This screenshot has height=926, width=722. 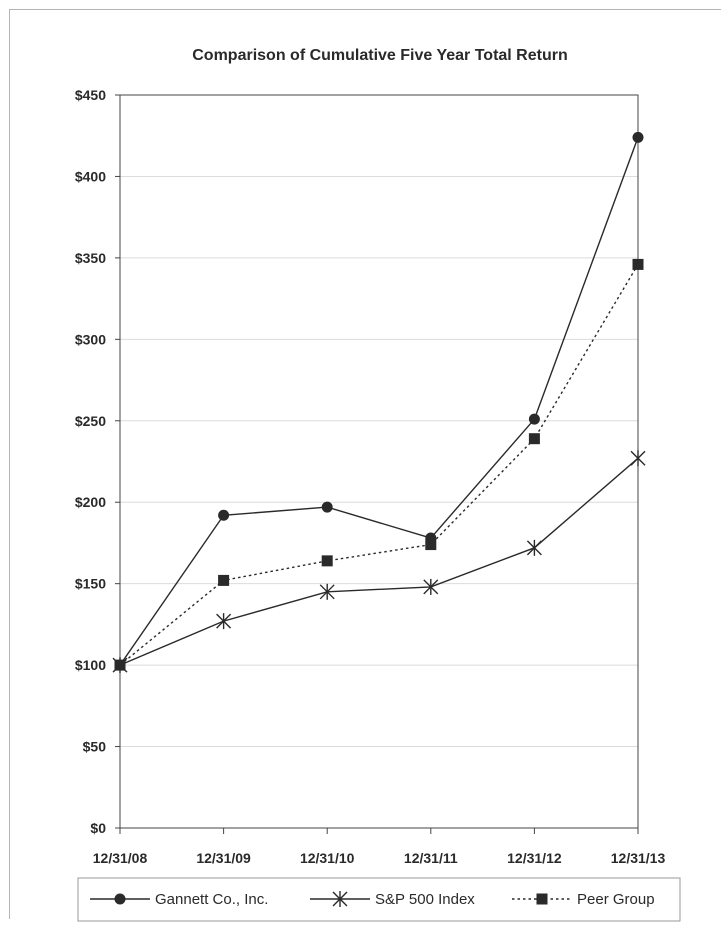 I want to click on legend: Gannett Co., Inc. S&P 500 Index Peer Group, so click(x=379, y=899).